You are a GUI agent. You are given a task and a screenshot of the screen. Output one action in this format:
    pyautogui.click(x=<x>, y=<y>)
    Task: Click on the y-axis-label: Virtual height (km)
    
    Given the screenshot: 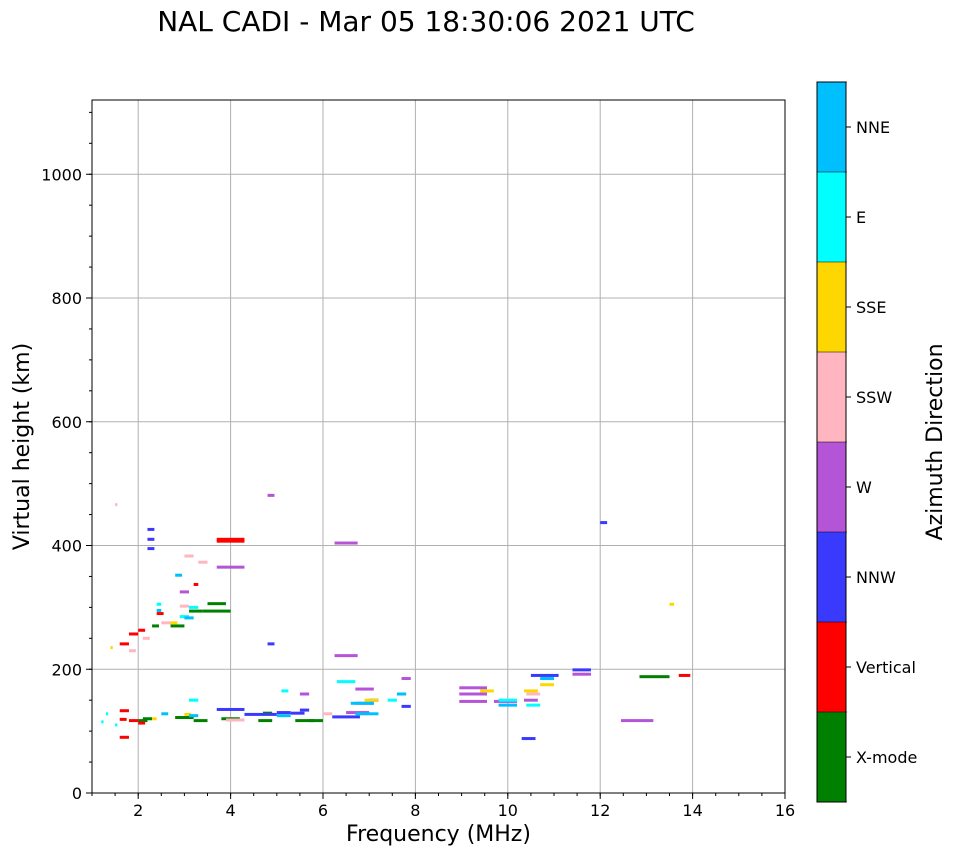 What is the action you would take?
    pyautogui.click(x=22, y=446)
    